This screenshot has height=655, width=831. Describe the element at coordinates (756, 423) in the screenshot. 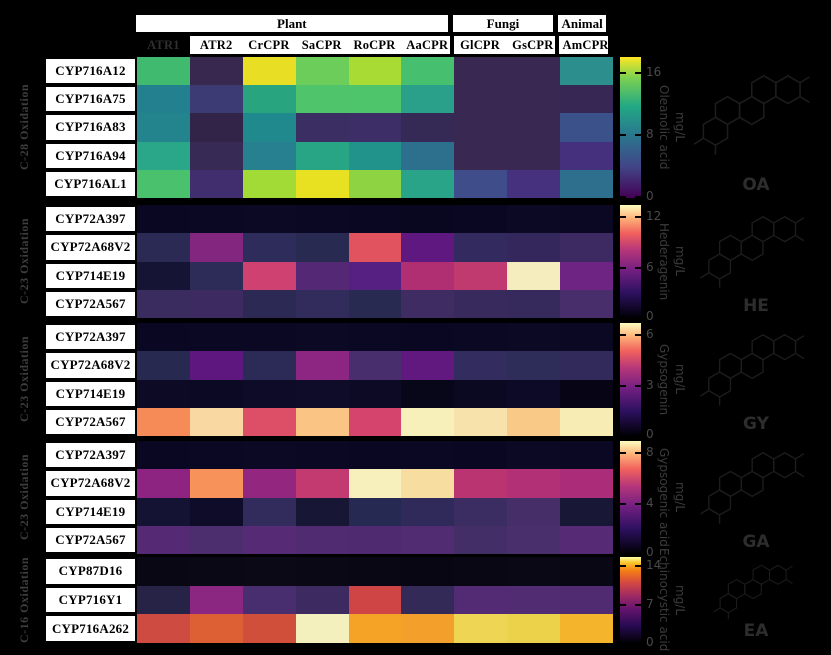

I see `structure-abbrev-label: GY` at that location.